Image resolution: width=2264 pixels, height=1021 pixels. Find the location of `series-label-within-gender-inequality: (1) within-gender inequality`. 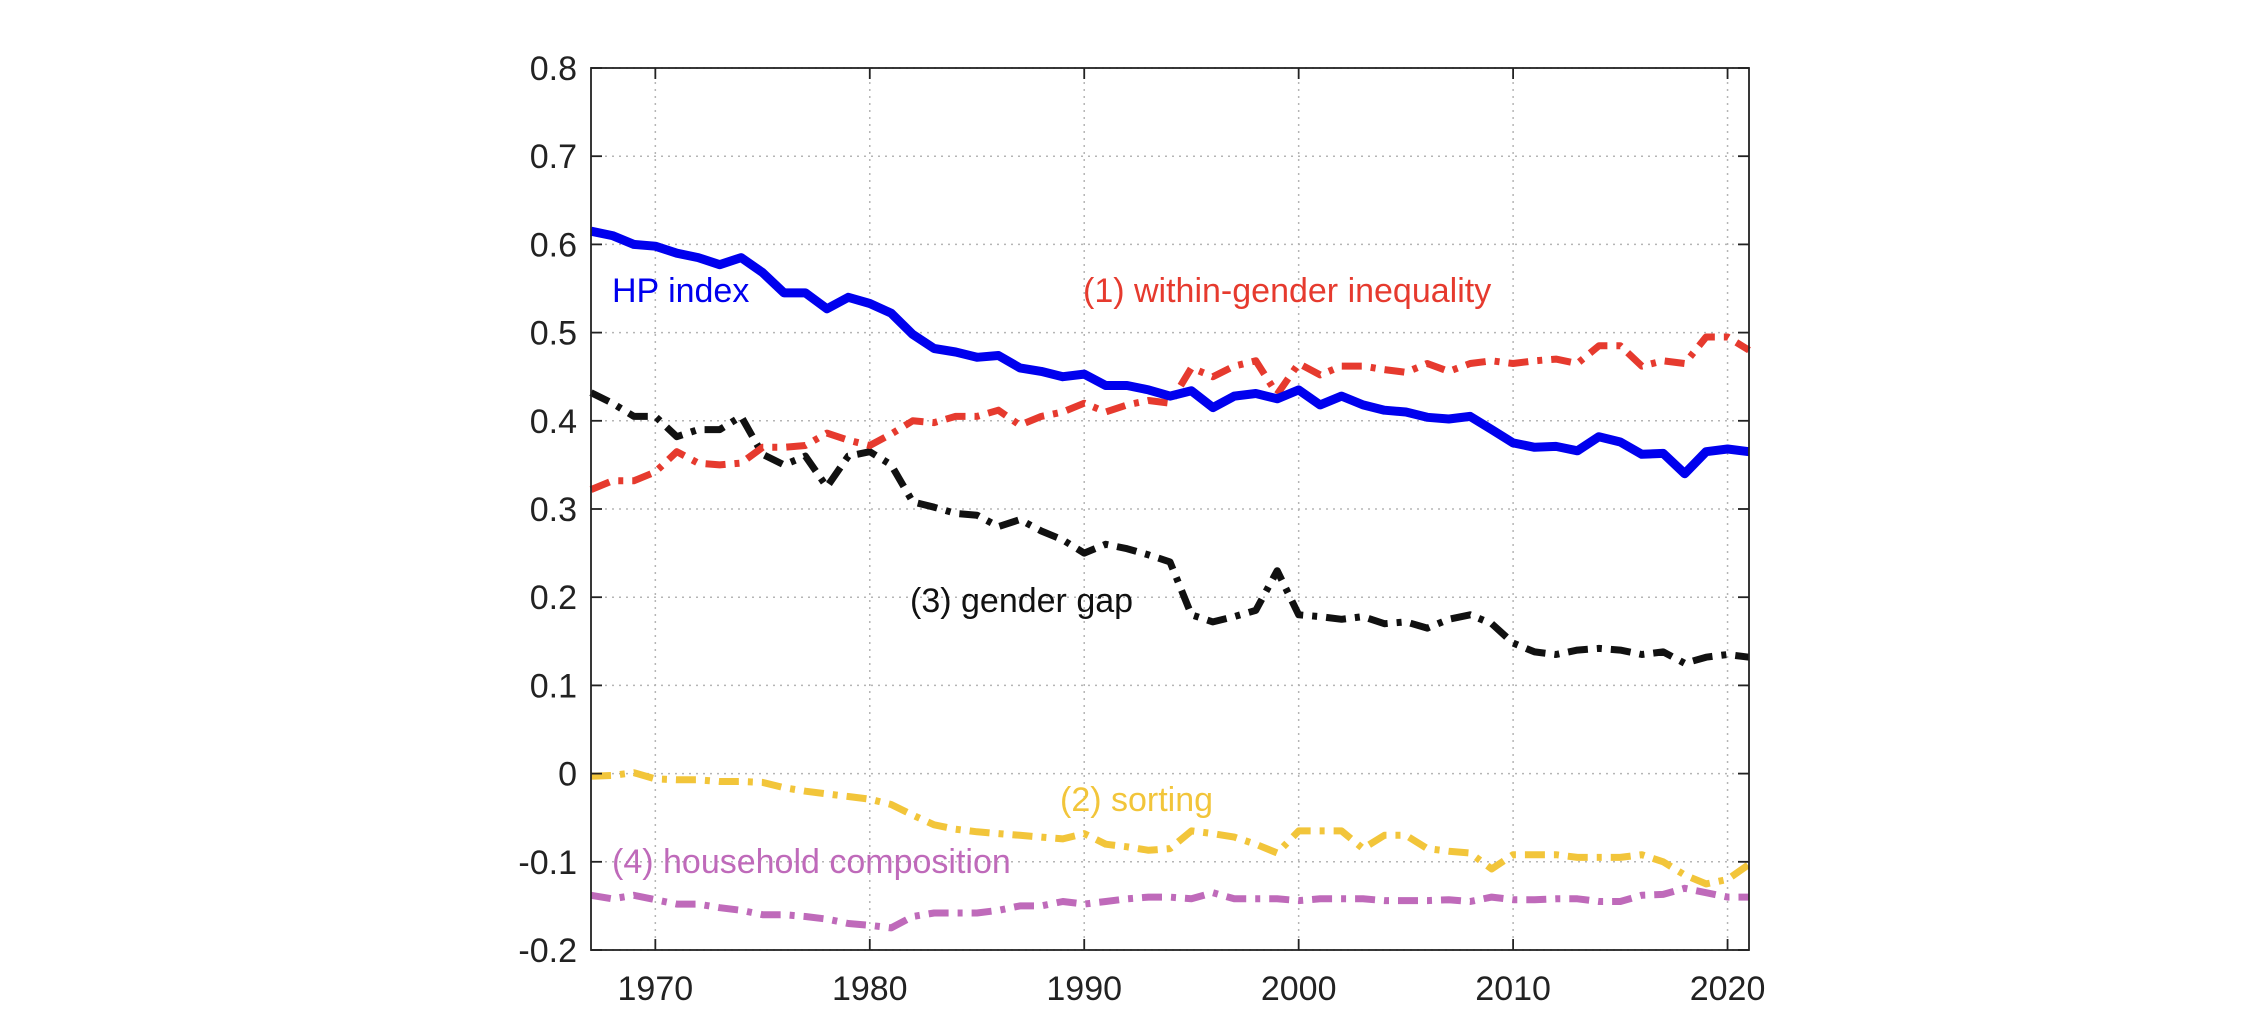

series-label-within-gender-inequality: (1) within-gender inequality is located at coordinates (1287, 291).